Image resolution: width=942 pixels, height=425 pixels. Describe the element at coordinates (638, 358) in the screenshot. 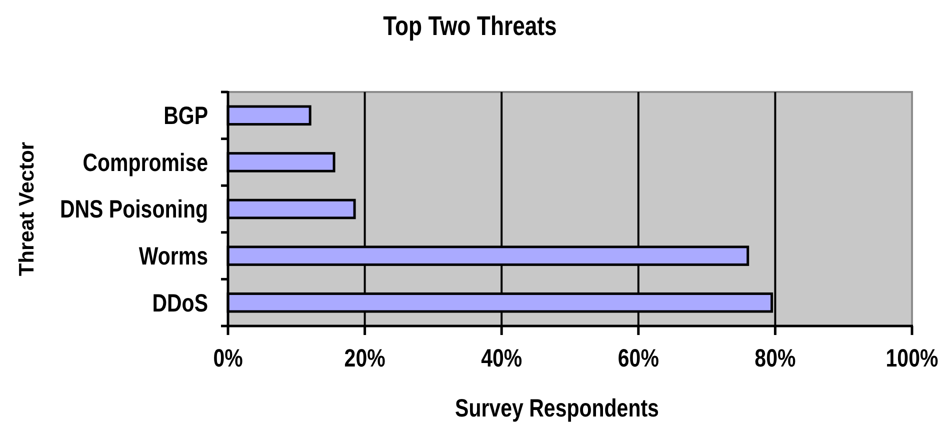

I see `x-tick-label: 60%` at that location.